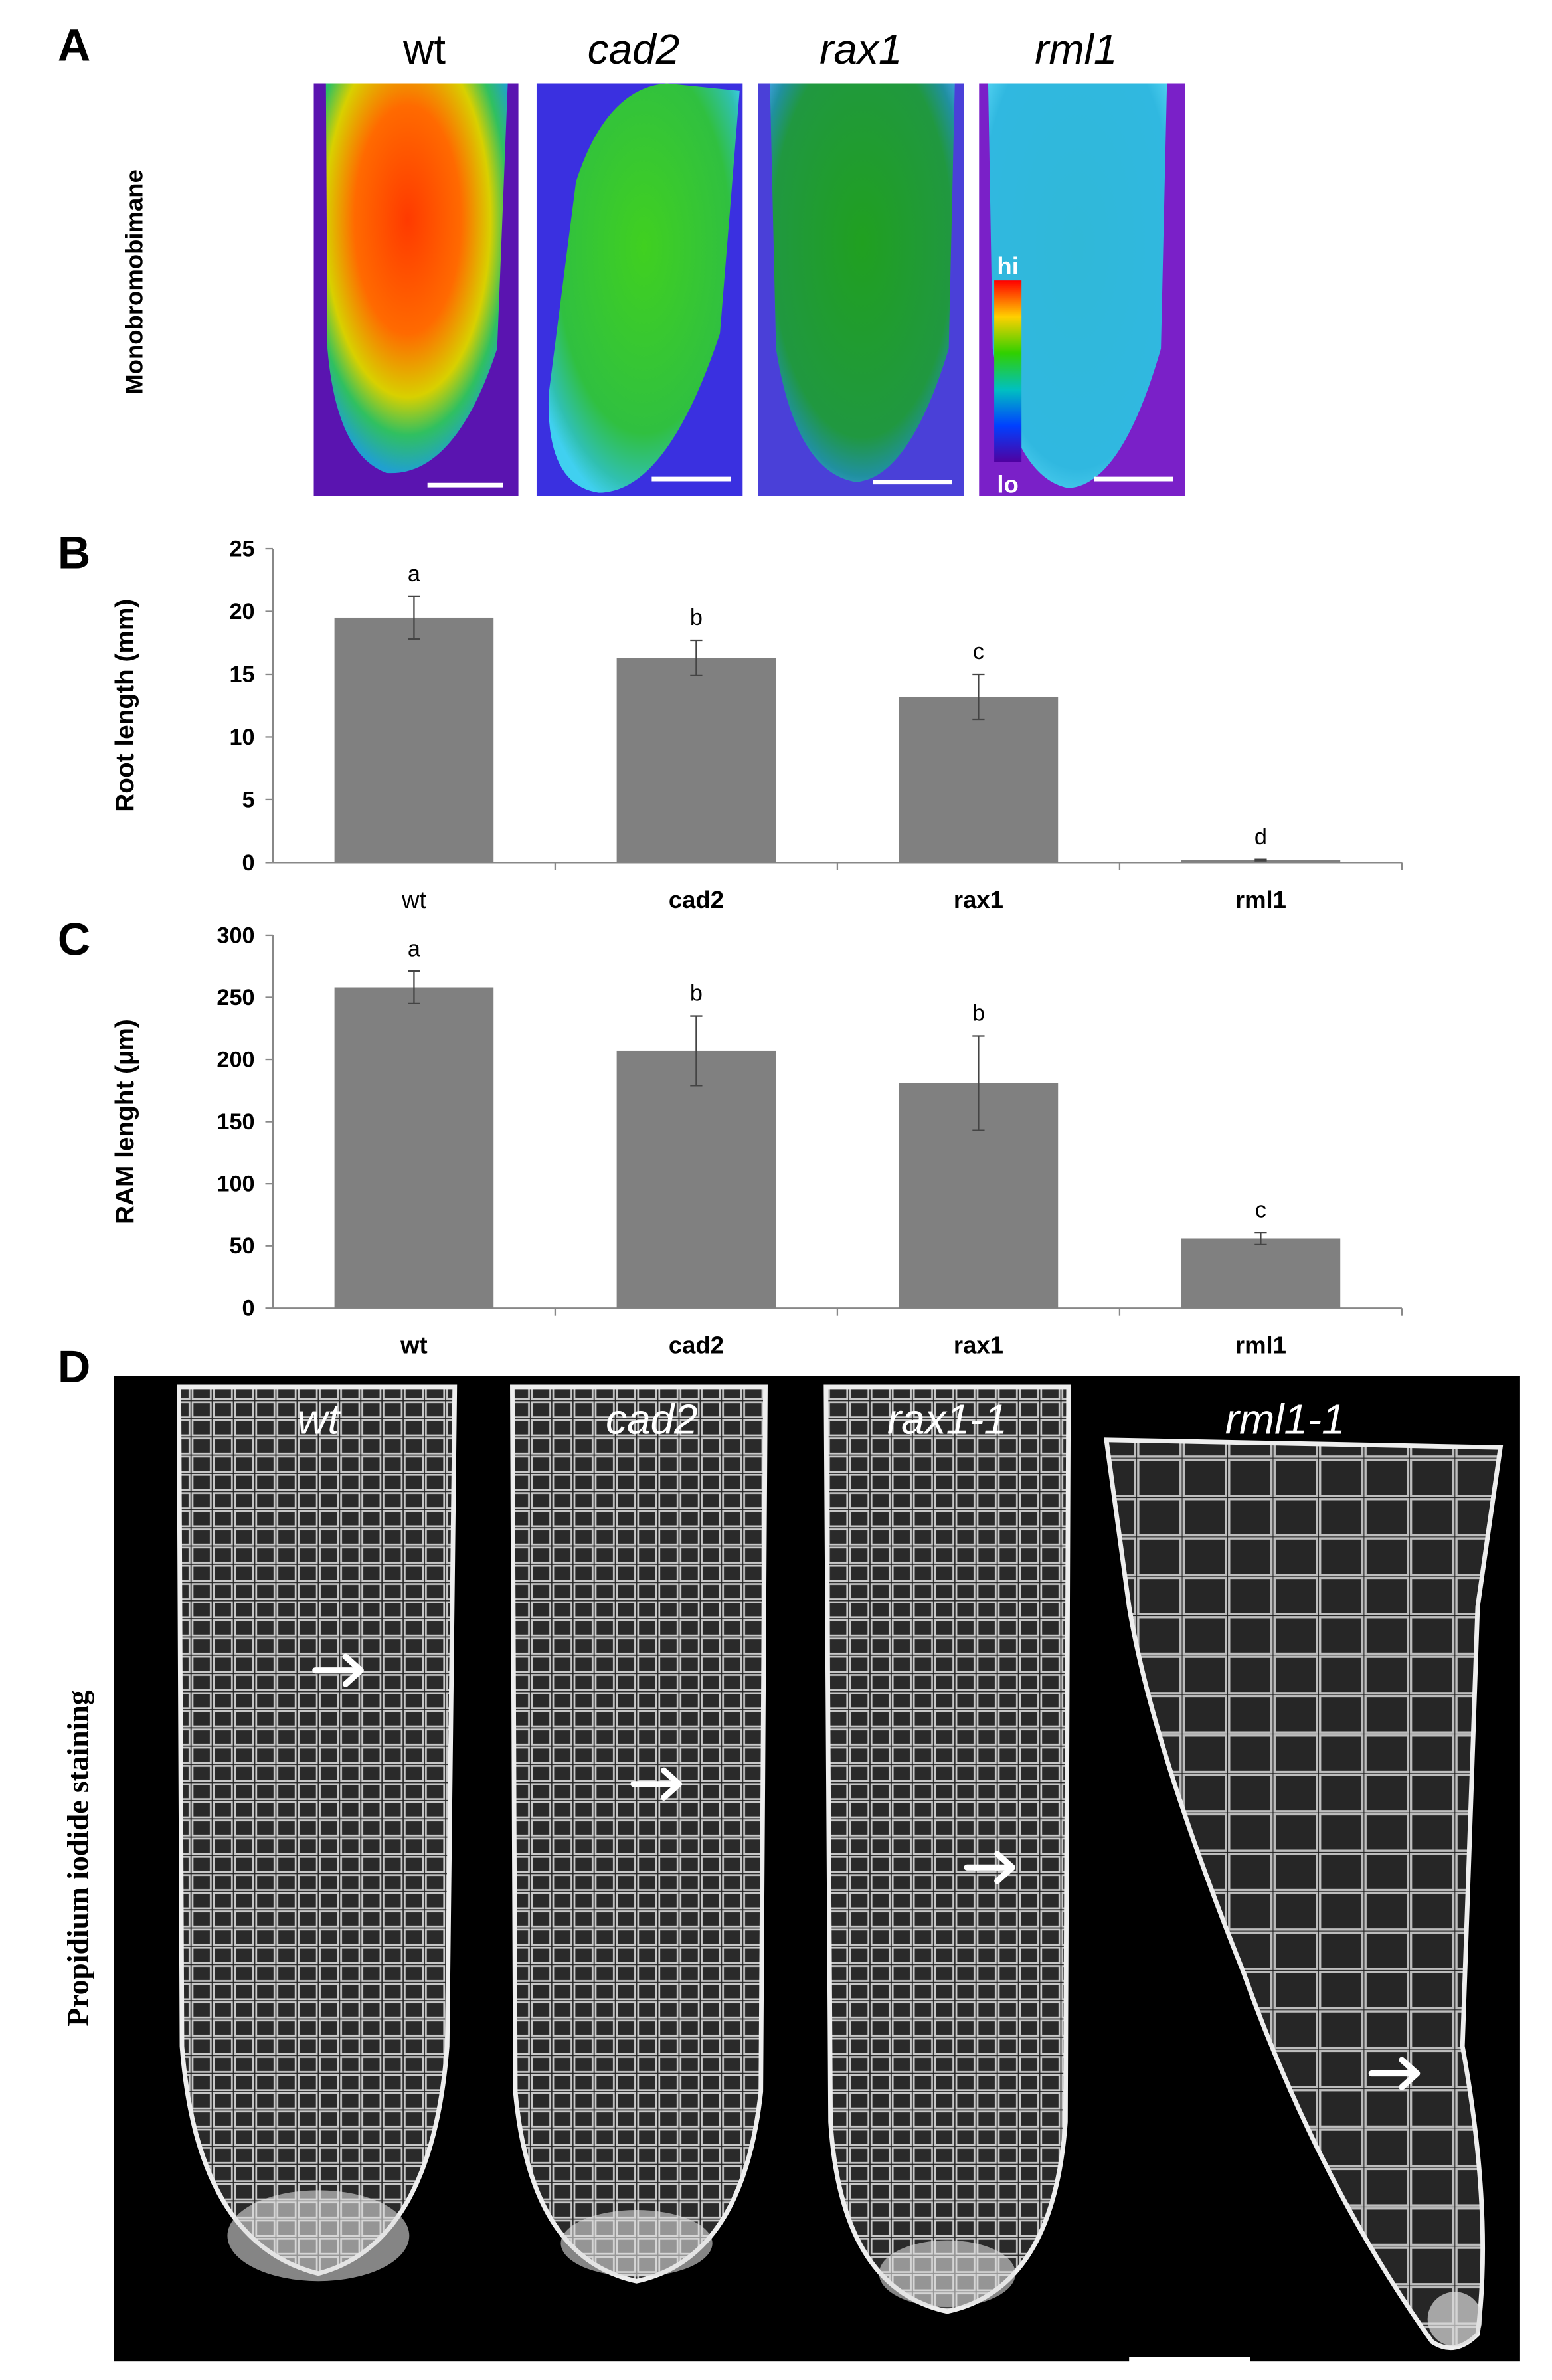  Describe the element at coordinates (242, 737) in the screenshot. I see `y-tick-label: 10` at that location.